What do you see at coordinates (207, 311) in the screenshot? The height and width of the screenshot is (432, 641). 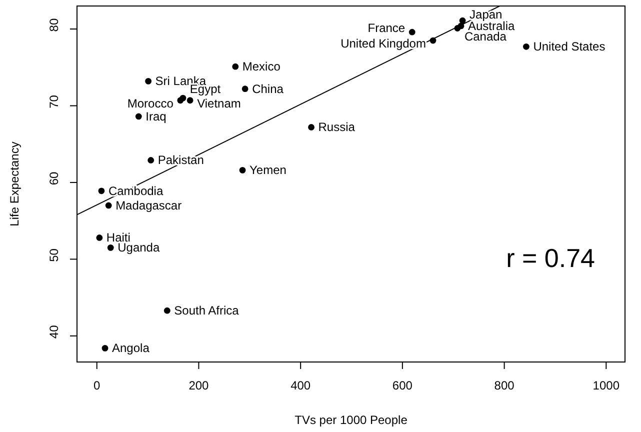 I see `series-label: South Africa` at bounding box center [207, 311].